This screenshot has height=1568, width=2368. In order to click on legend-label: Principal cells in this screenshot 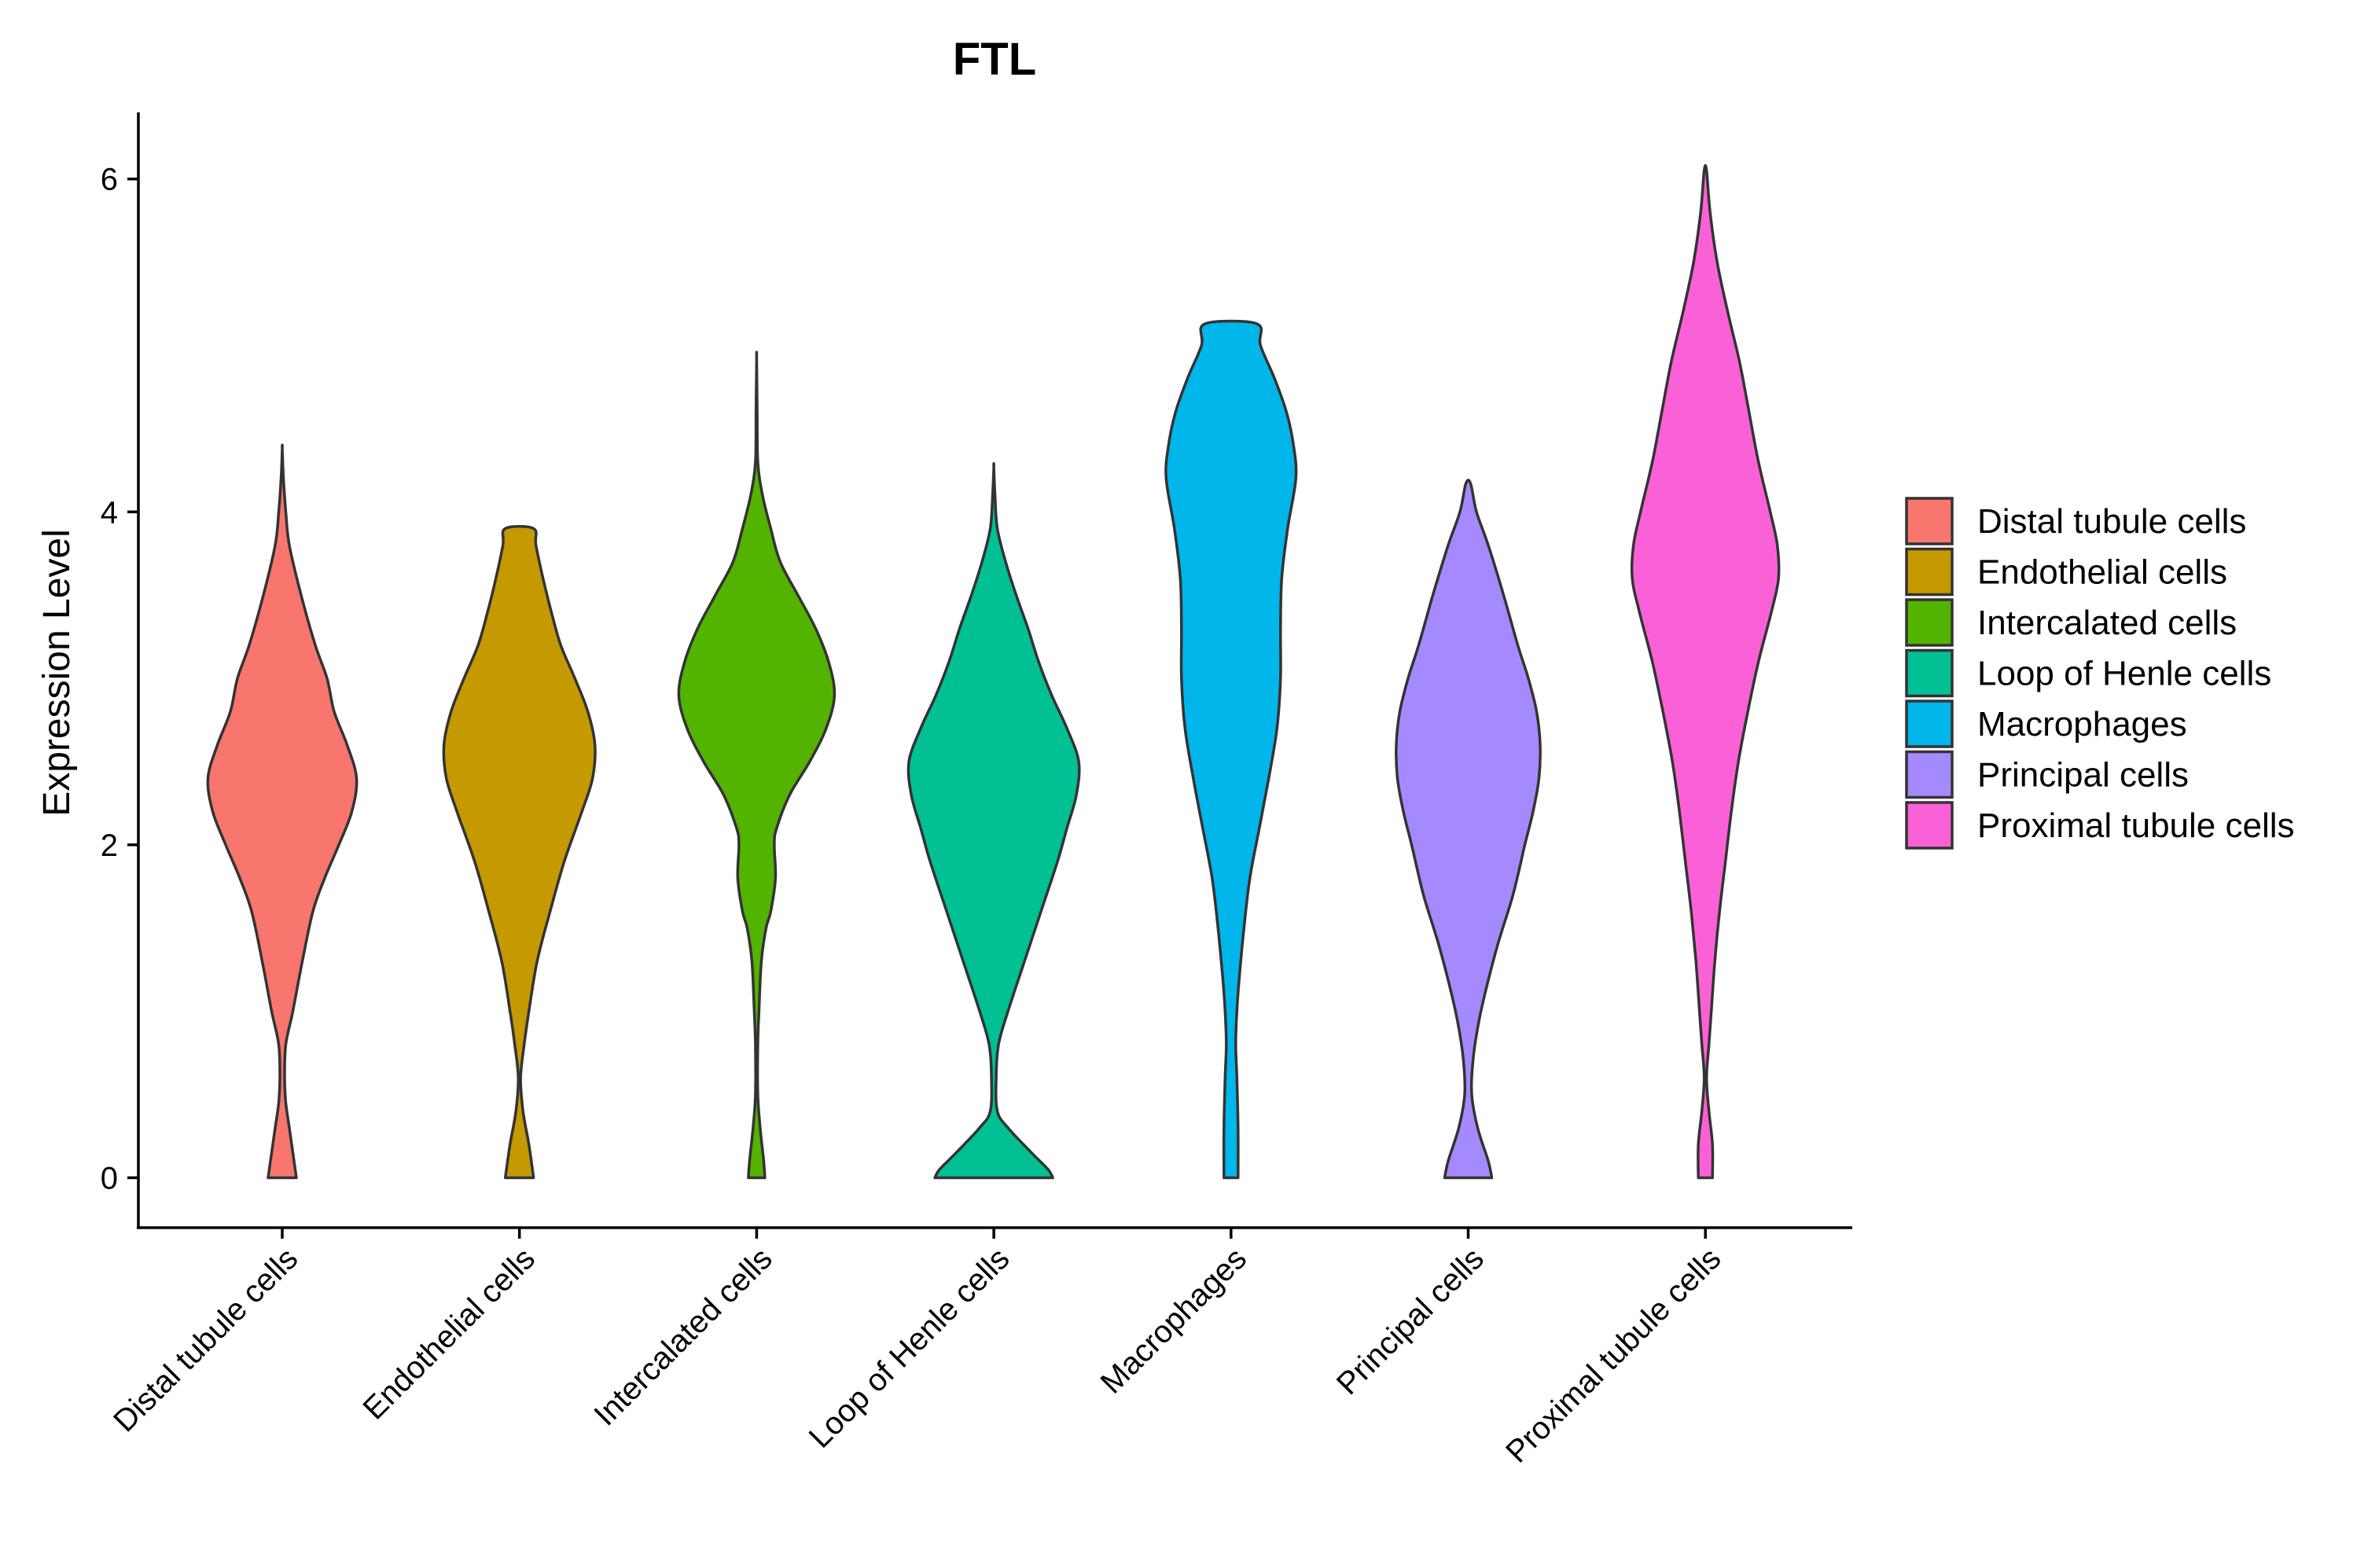, I will do `click(2083, 775)`.